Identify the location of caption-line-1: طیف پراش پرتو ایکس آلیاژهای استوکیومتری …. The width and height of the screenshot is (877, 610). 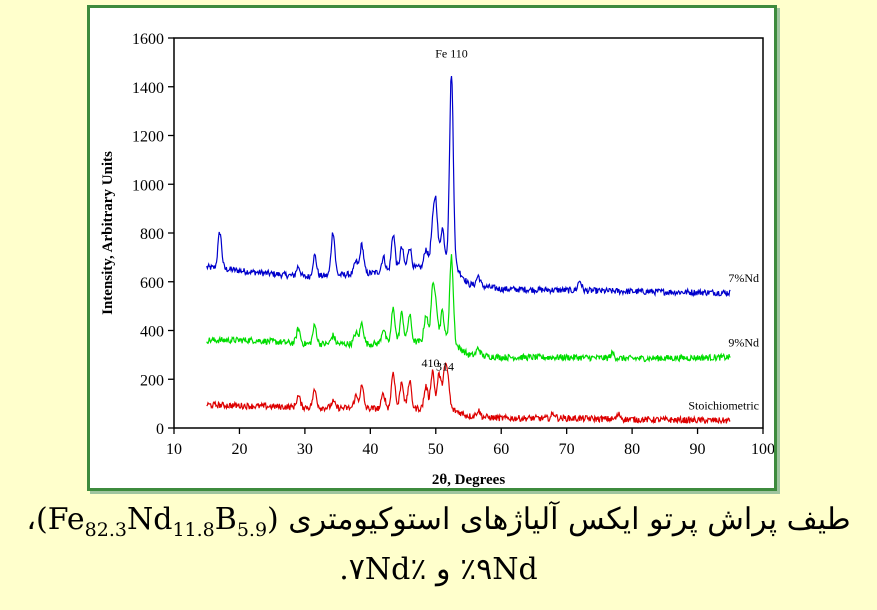
(438, 525).